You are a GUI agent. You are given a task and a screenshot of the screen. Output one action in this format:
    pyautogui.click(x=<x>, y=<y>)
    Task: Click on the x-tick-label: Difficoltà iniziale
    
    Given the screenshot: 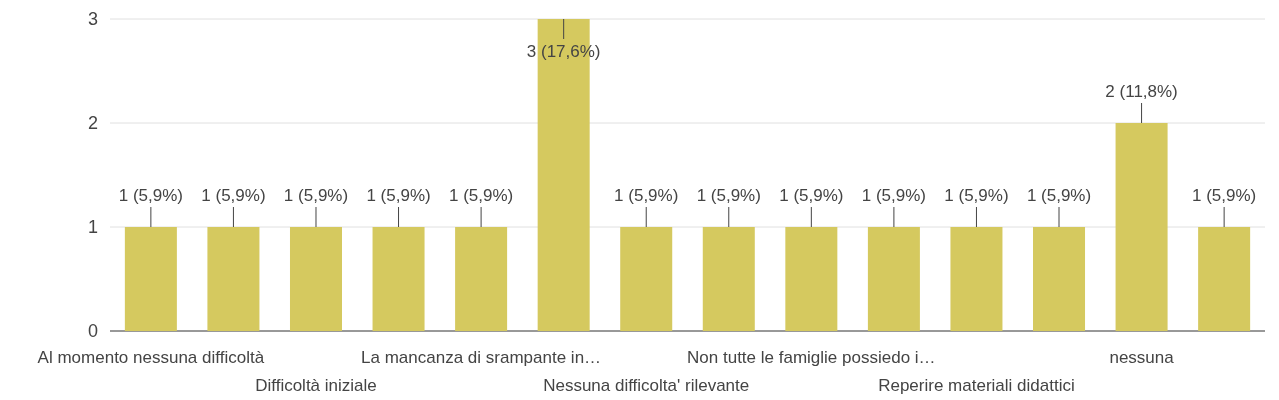 What is the action you would take?
    pyautogui.click(x=316, y=385)
    